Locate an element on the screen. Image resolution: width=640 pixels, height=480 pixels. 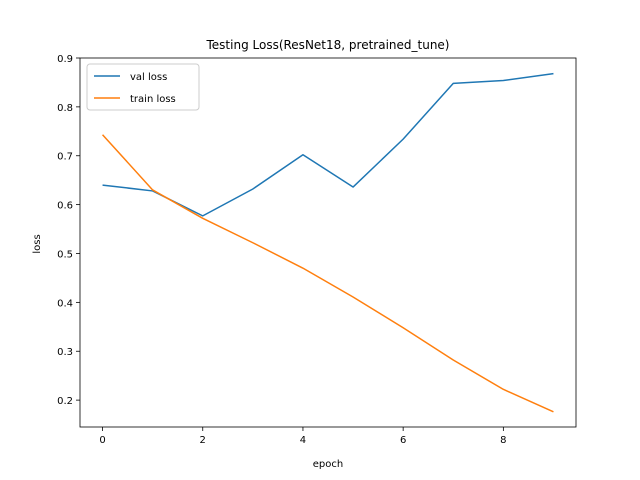
y-tick-label: 0.3 is located at coordinates (65, 352).